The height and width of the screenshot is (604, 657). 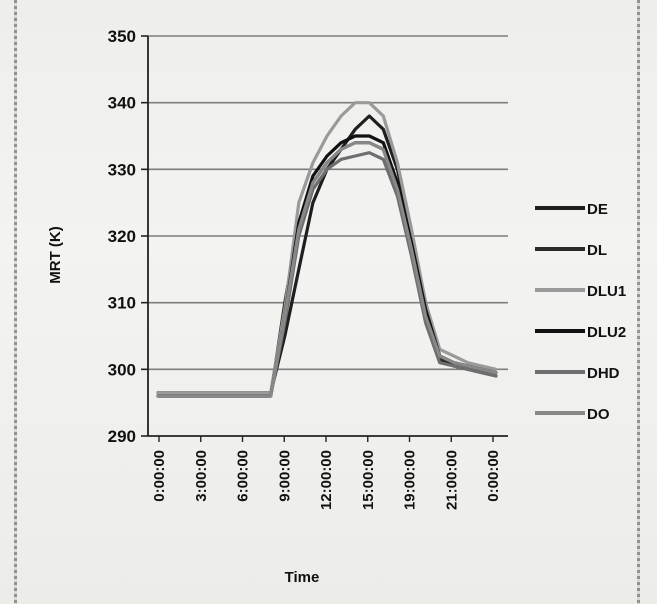 I want to click on y-tick-label-340: 340, so click(x=122, y=103).